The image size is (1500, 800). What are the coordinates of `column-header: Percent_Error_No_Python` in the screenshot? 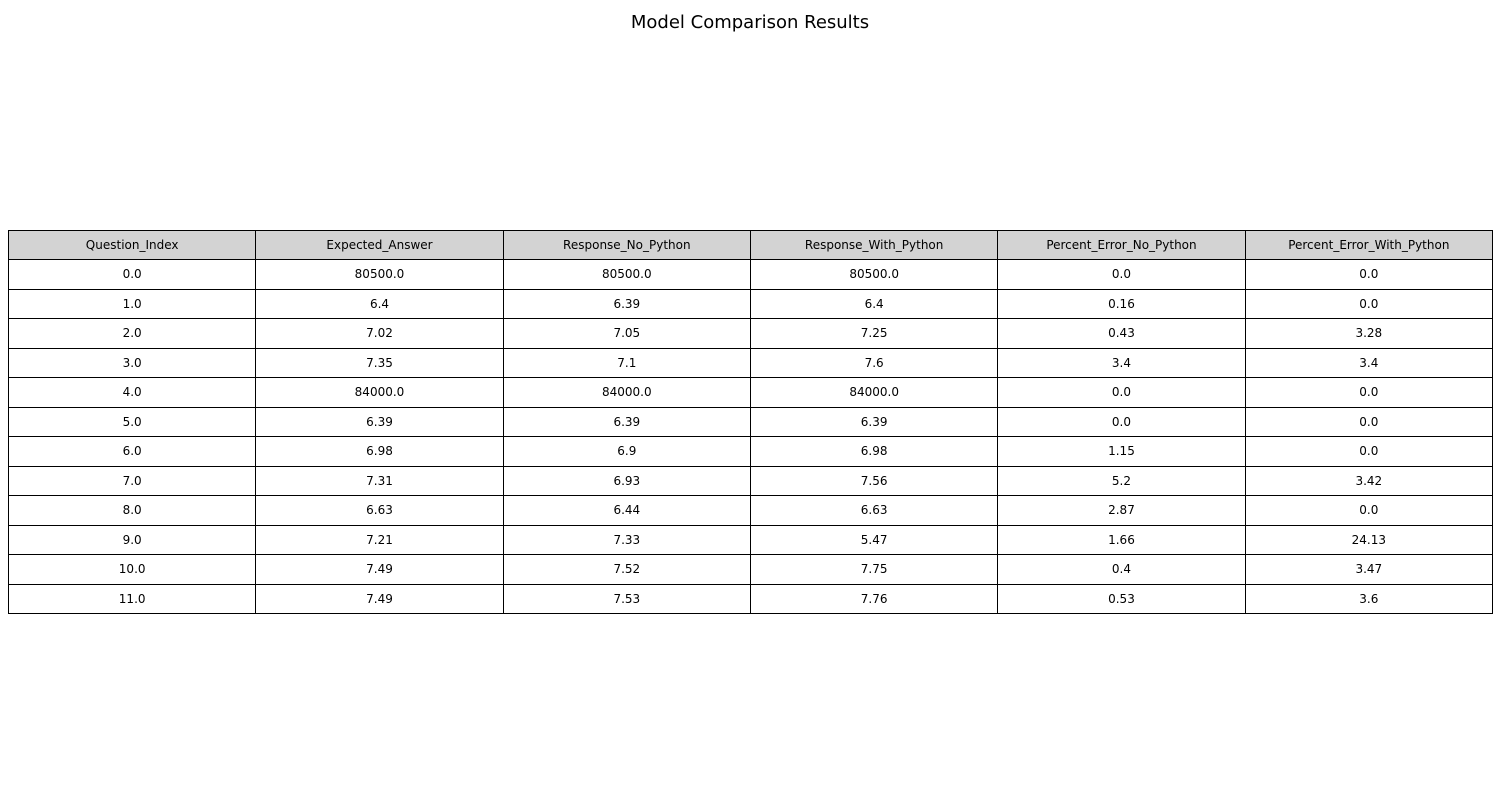 It's located at (1121, 245).